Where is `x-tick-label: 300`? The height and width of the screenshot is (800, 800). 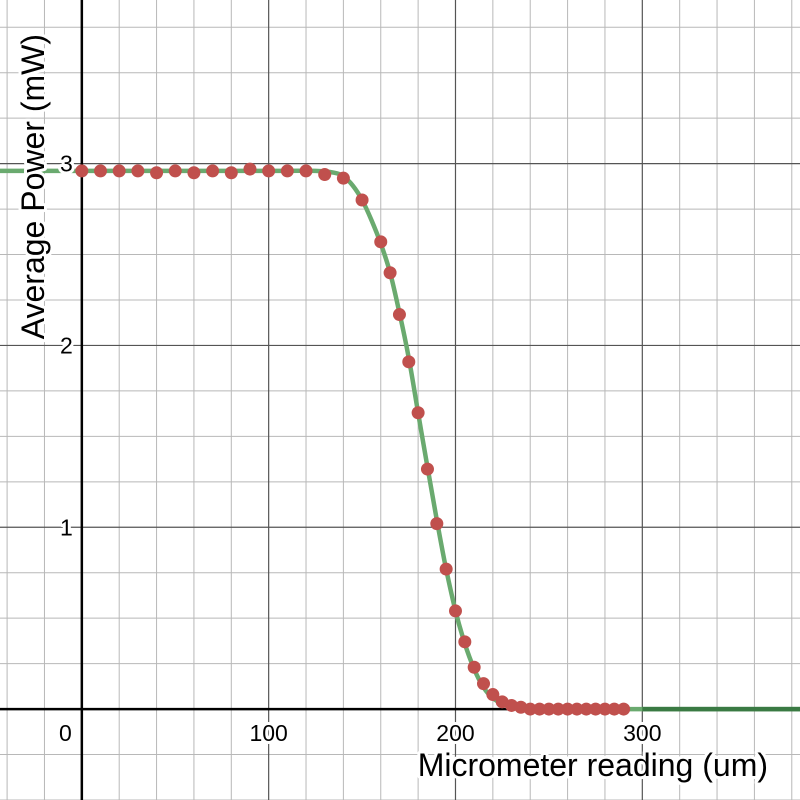 x-tick-label: 300 is located at coordinates (642, 733).